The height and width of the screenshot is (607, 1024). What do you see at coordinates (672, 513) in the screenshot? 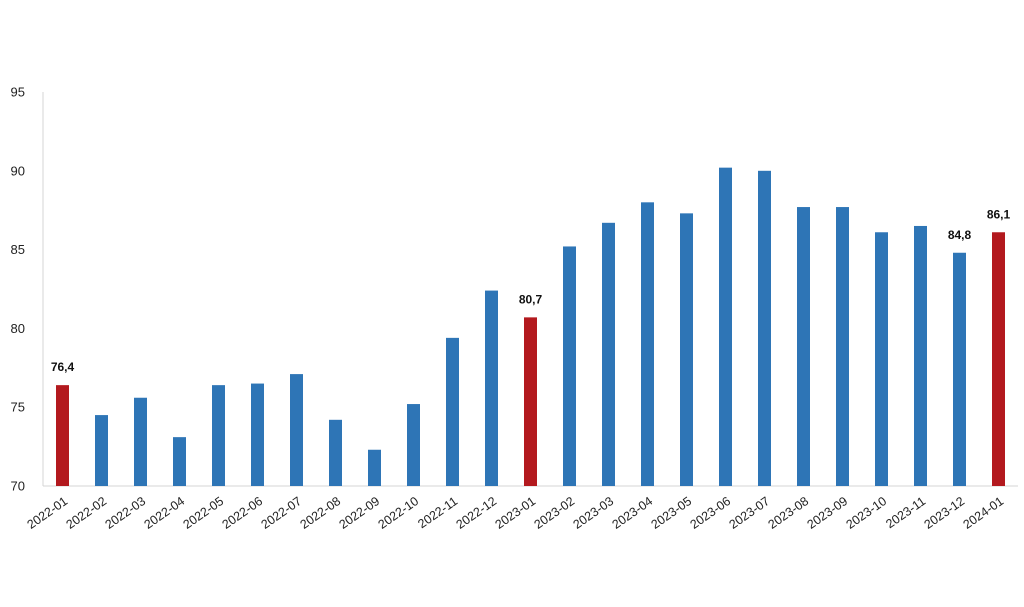
I see `x-tick-label: 2023-05` at bounding box center [672, 513].